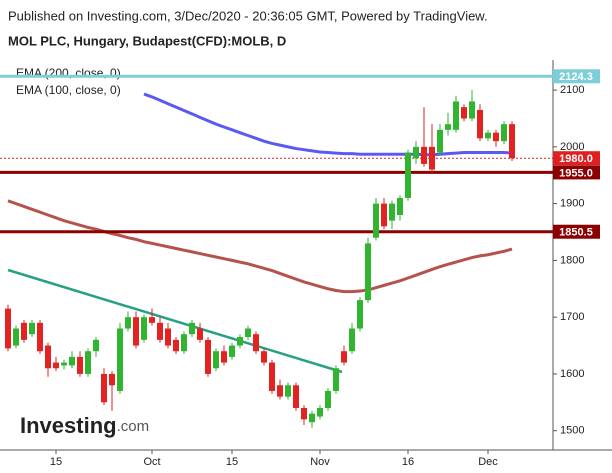  What do you see at coordinates (408, 462) in the screenshot?
I see `x-tick-label: 16` at bounding box center [408, 462].